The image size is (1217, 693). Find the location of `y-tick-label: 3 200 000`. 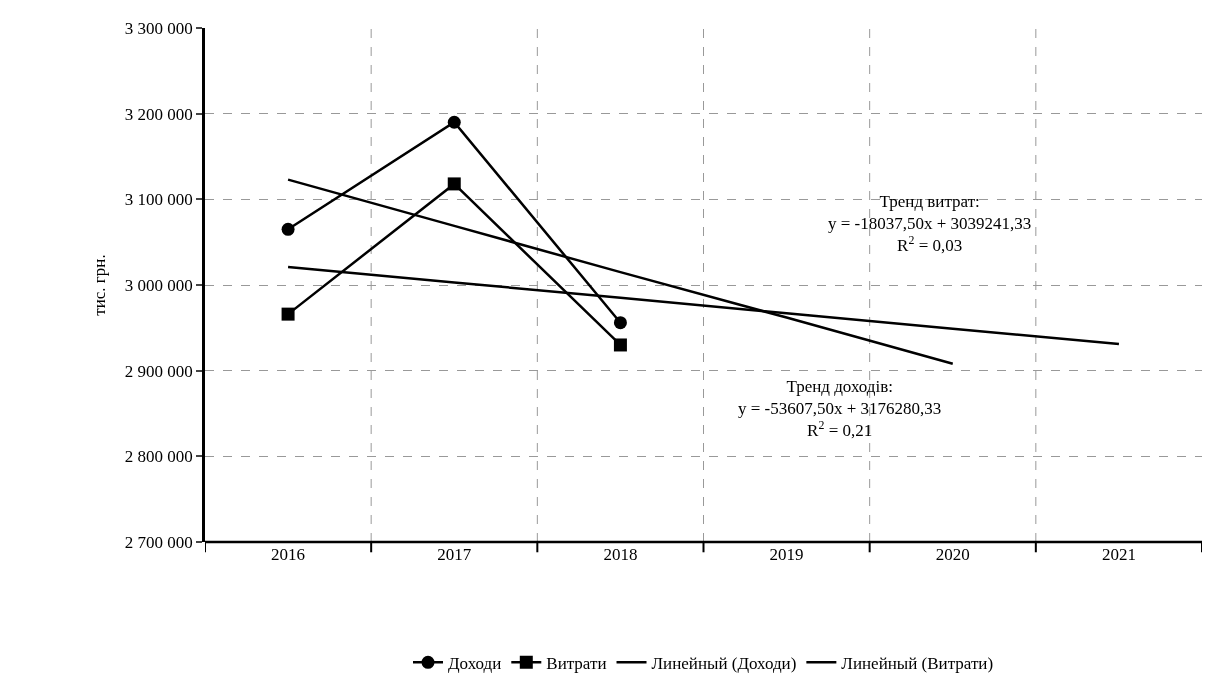

y-tick-label: 3 200 000 is located at coordinates (158, 114).